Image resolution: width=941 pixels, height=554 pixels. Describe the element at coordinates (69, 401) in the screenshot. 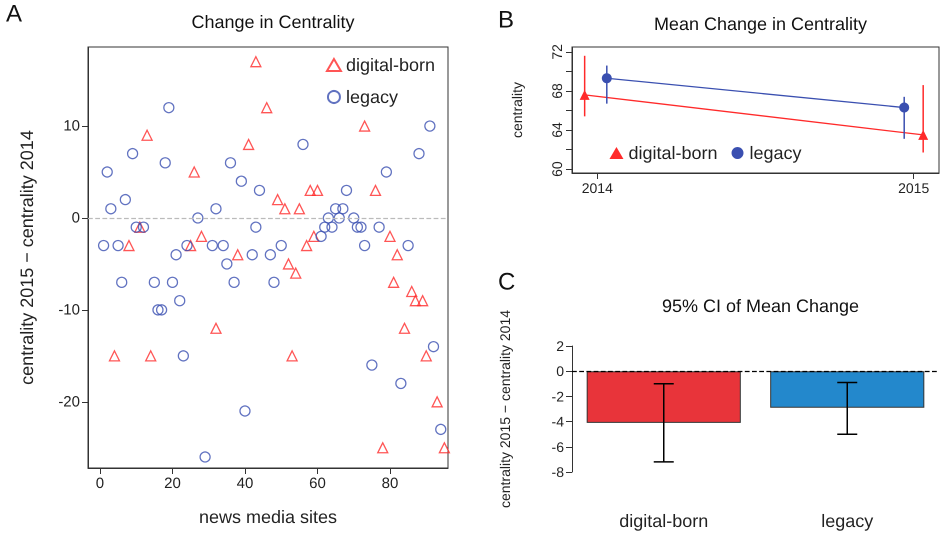

I see `y-tick-label: -20` at that location.